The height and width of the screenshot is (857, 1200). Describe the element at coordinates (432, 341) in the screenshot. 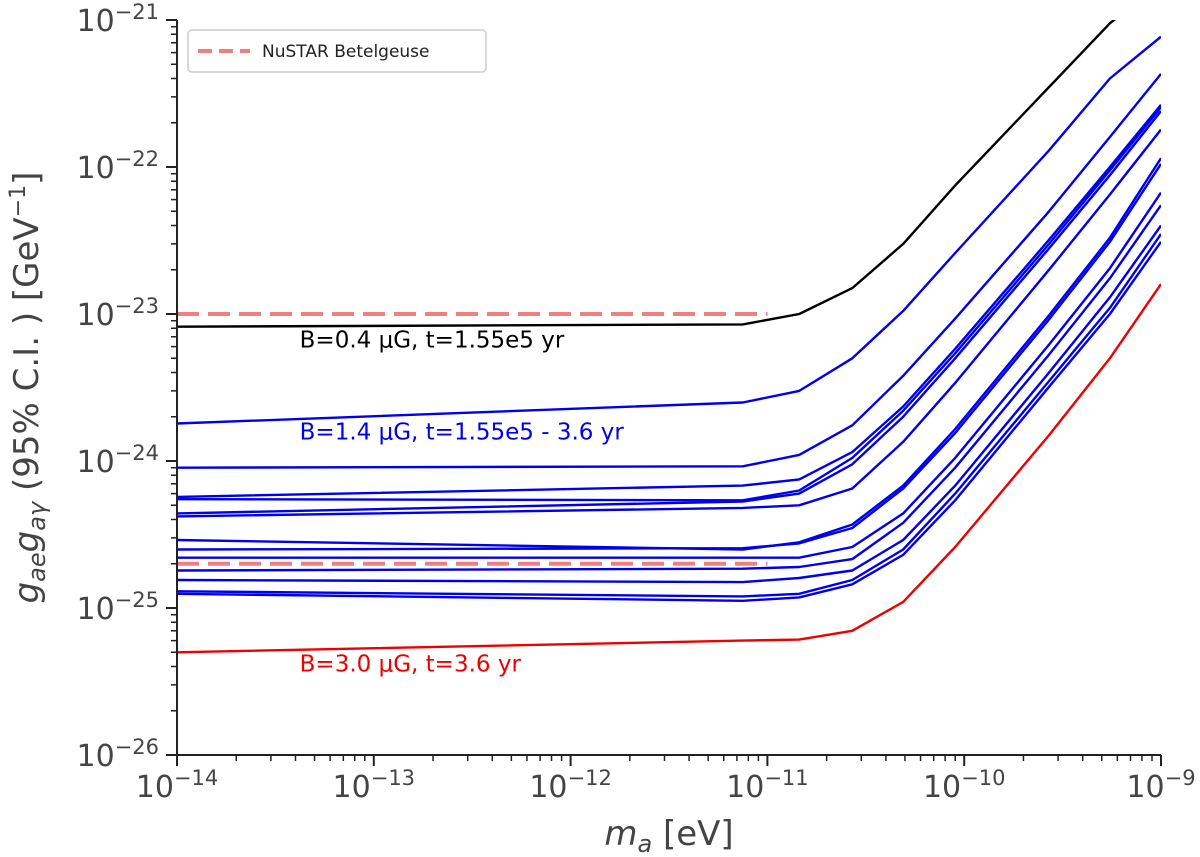

I see `annotation-1: B=0.4 μG, t=1.55e5 yr` at that location.